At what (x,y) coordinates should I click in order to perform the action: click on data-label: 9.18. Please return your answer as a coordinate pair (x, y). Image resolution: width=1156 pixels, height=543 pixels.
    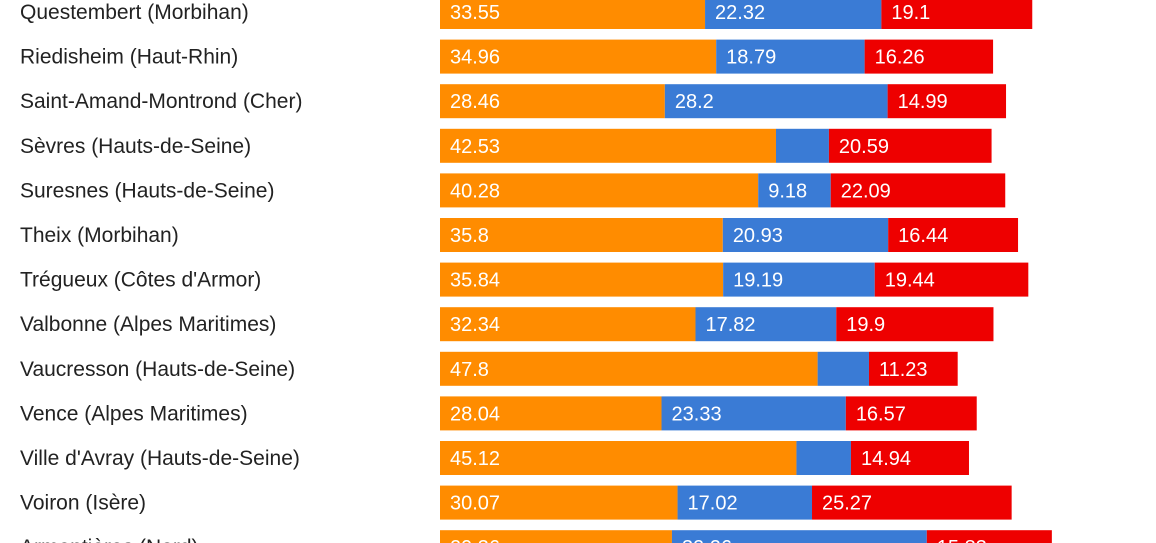
    Looking at the image, I should click on (787, 191).